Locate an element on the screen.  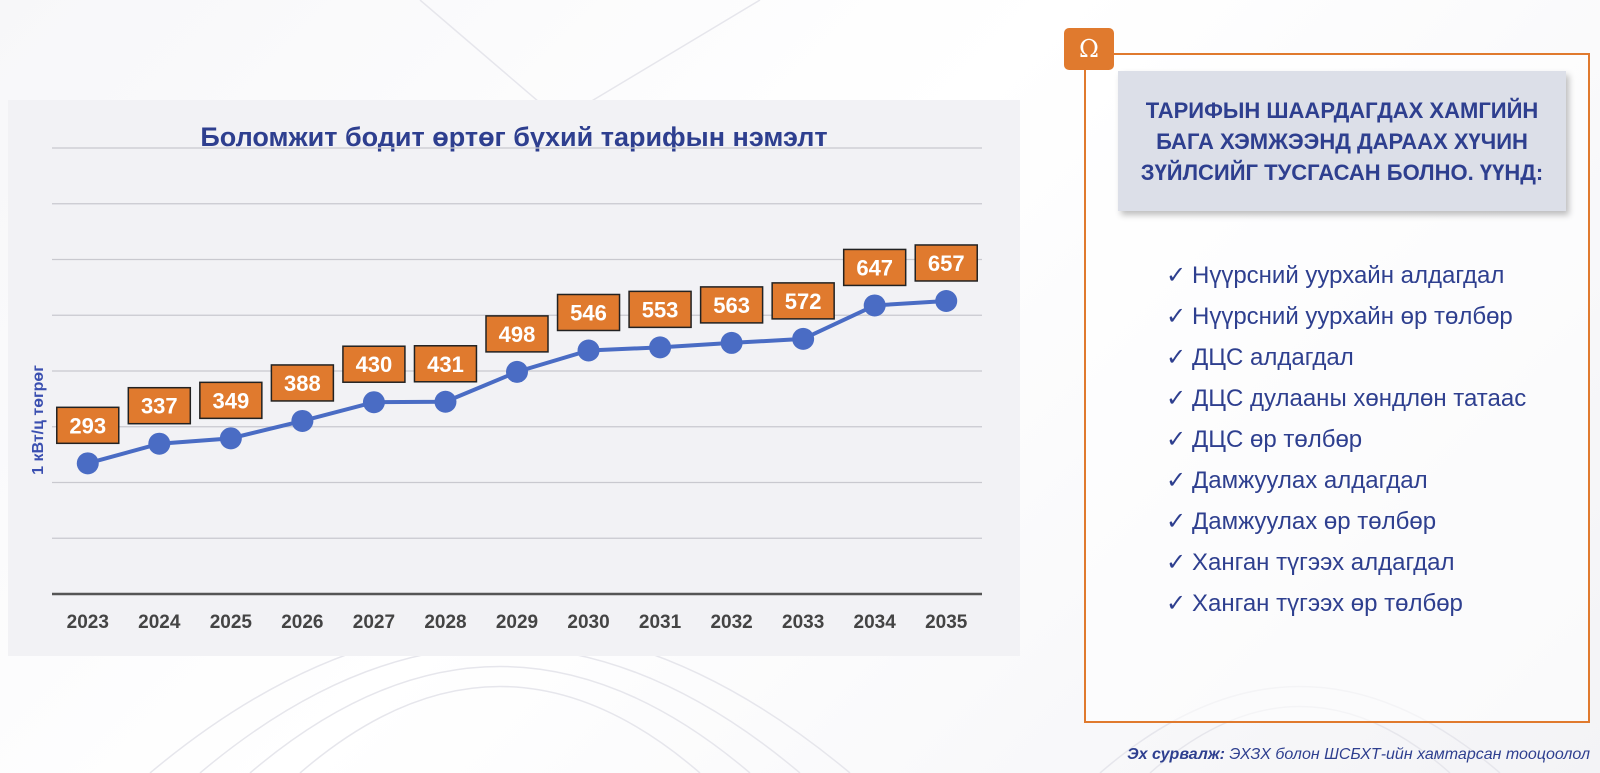
x-tick-label: 2028 is located at coordinates (445, 622).